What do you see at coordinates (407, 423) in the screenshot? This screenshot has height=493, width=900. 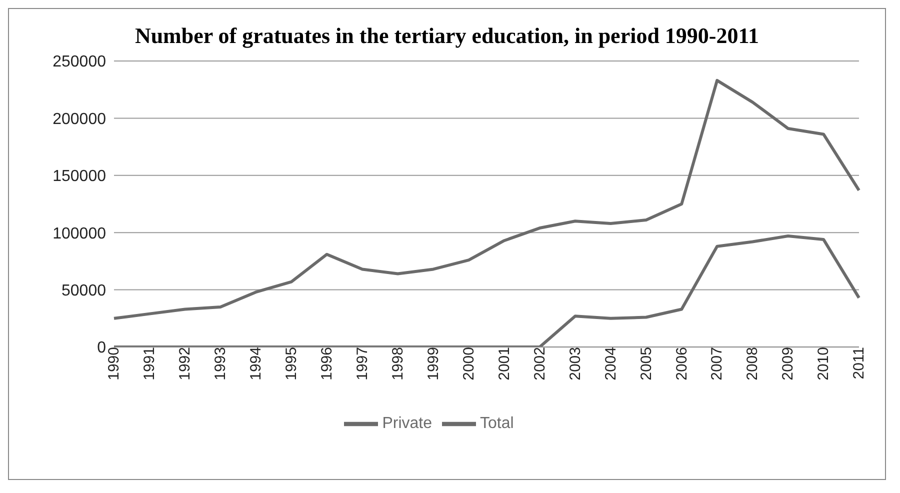 I see `legend-label: Private` at bounding box center [407, 423].